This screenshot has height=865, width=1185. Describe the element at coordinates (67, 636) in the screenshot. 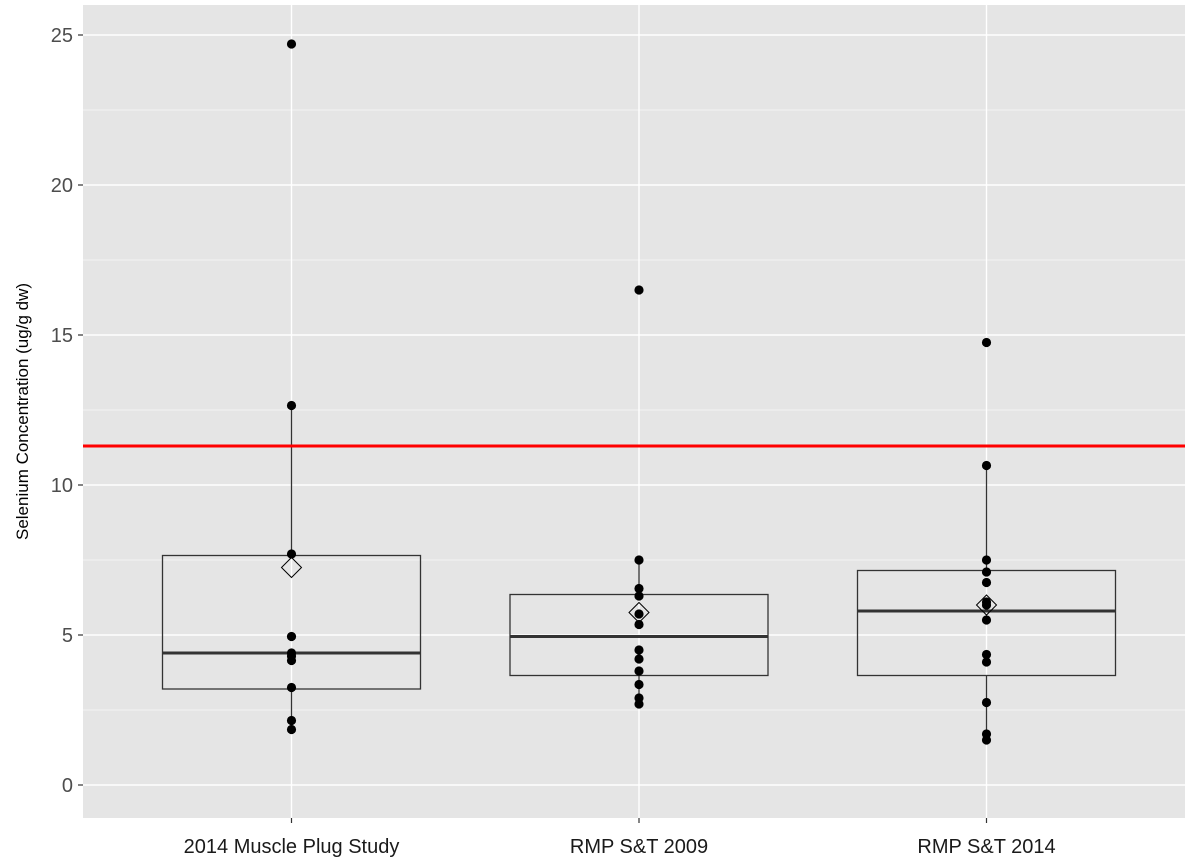

I see `y-tick-label: 5` at that location.